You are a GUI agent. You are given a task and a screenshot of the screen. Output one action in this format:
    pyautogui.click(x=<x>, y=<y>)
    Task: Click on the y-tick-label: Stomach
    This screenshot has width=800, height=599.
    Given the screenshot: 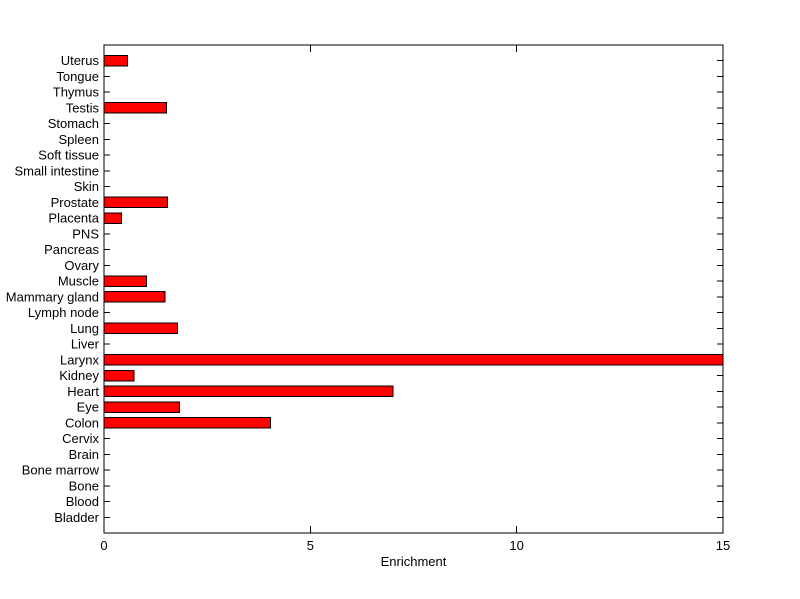 What is the action you would take?
    pyautogui.click(x=73, y=123)
    